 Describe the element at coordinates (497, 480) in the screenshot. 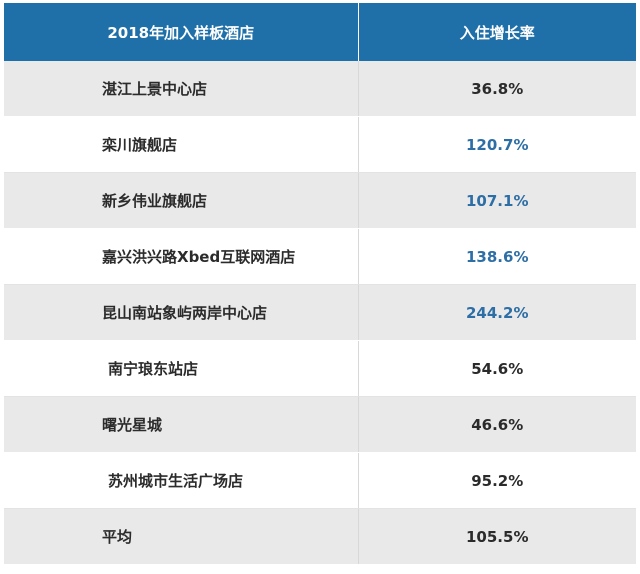

I see `growth-rate-cell: 95.2%` at that location.